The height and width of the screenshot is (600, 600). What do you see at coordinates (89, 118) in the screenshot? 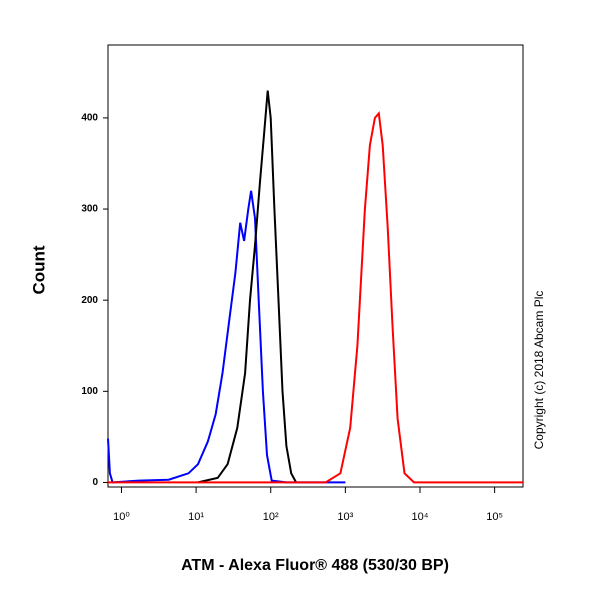
I see `y-tick-label: 400` at bounding box center [89, 118].